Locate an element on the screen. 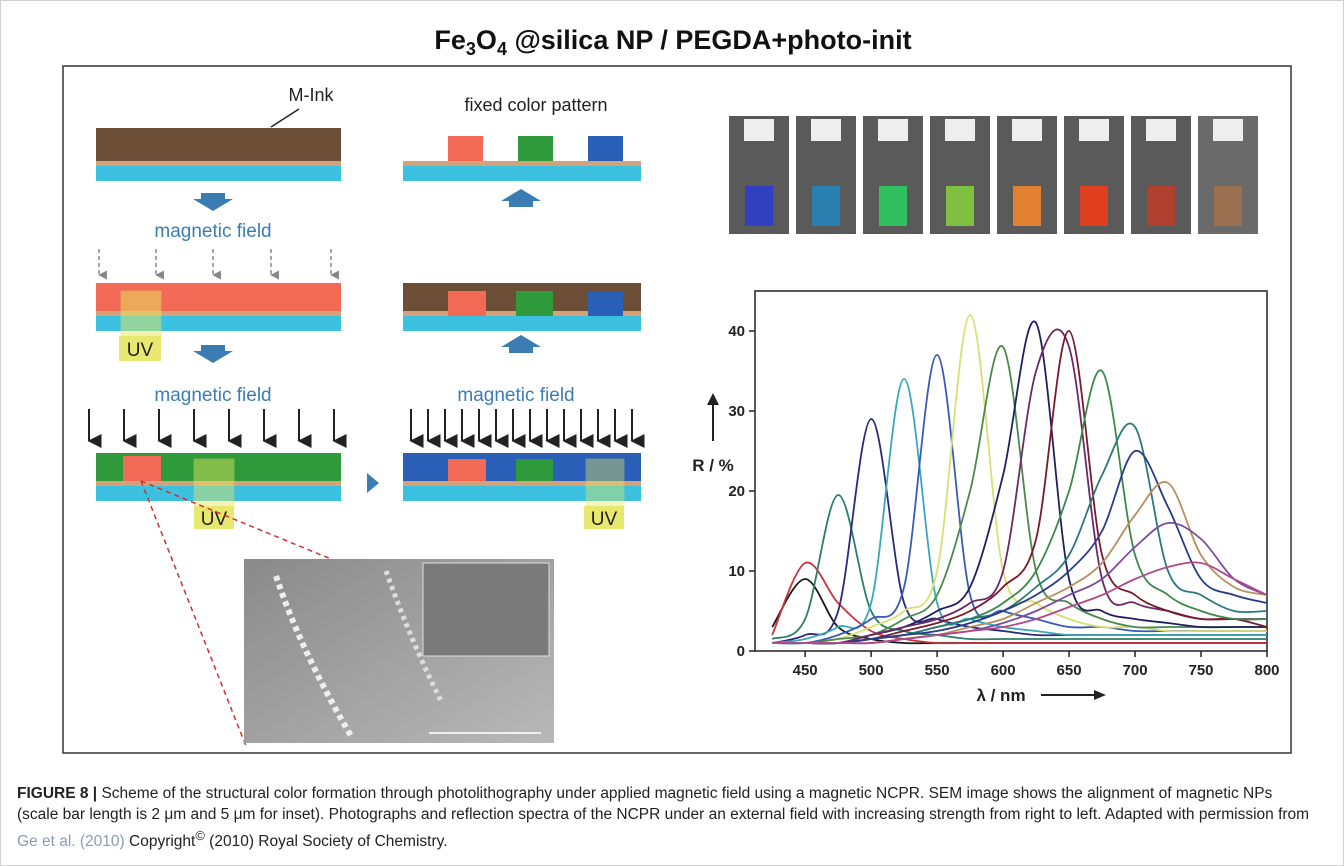  title-sub: 4 is located at coordinates (502, 49).